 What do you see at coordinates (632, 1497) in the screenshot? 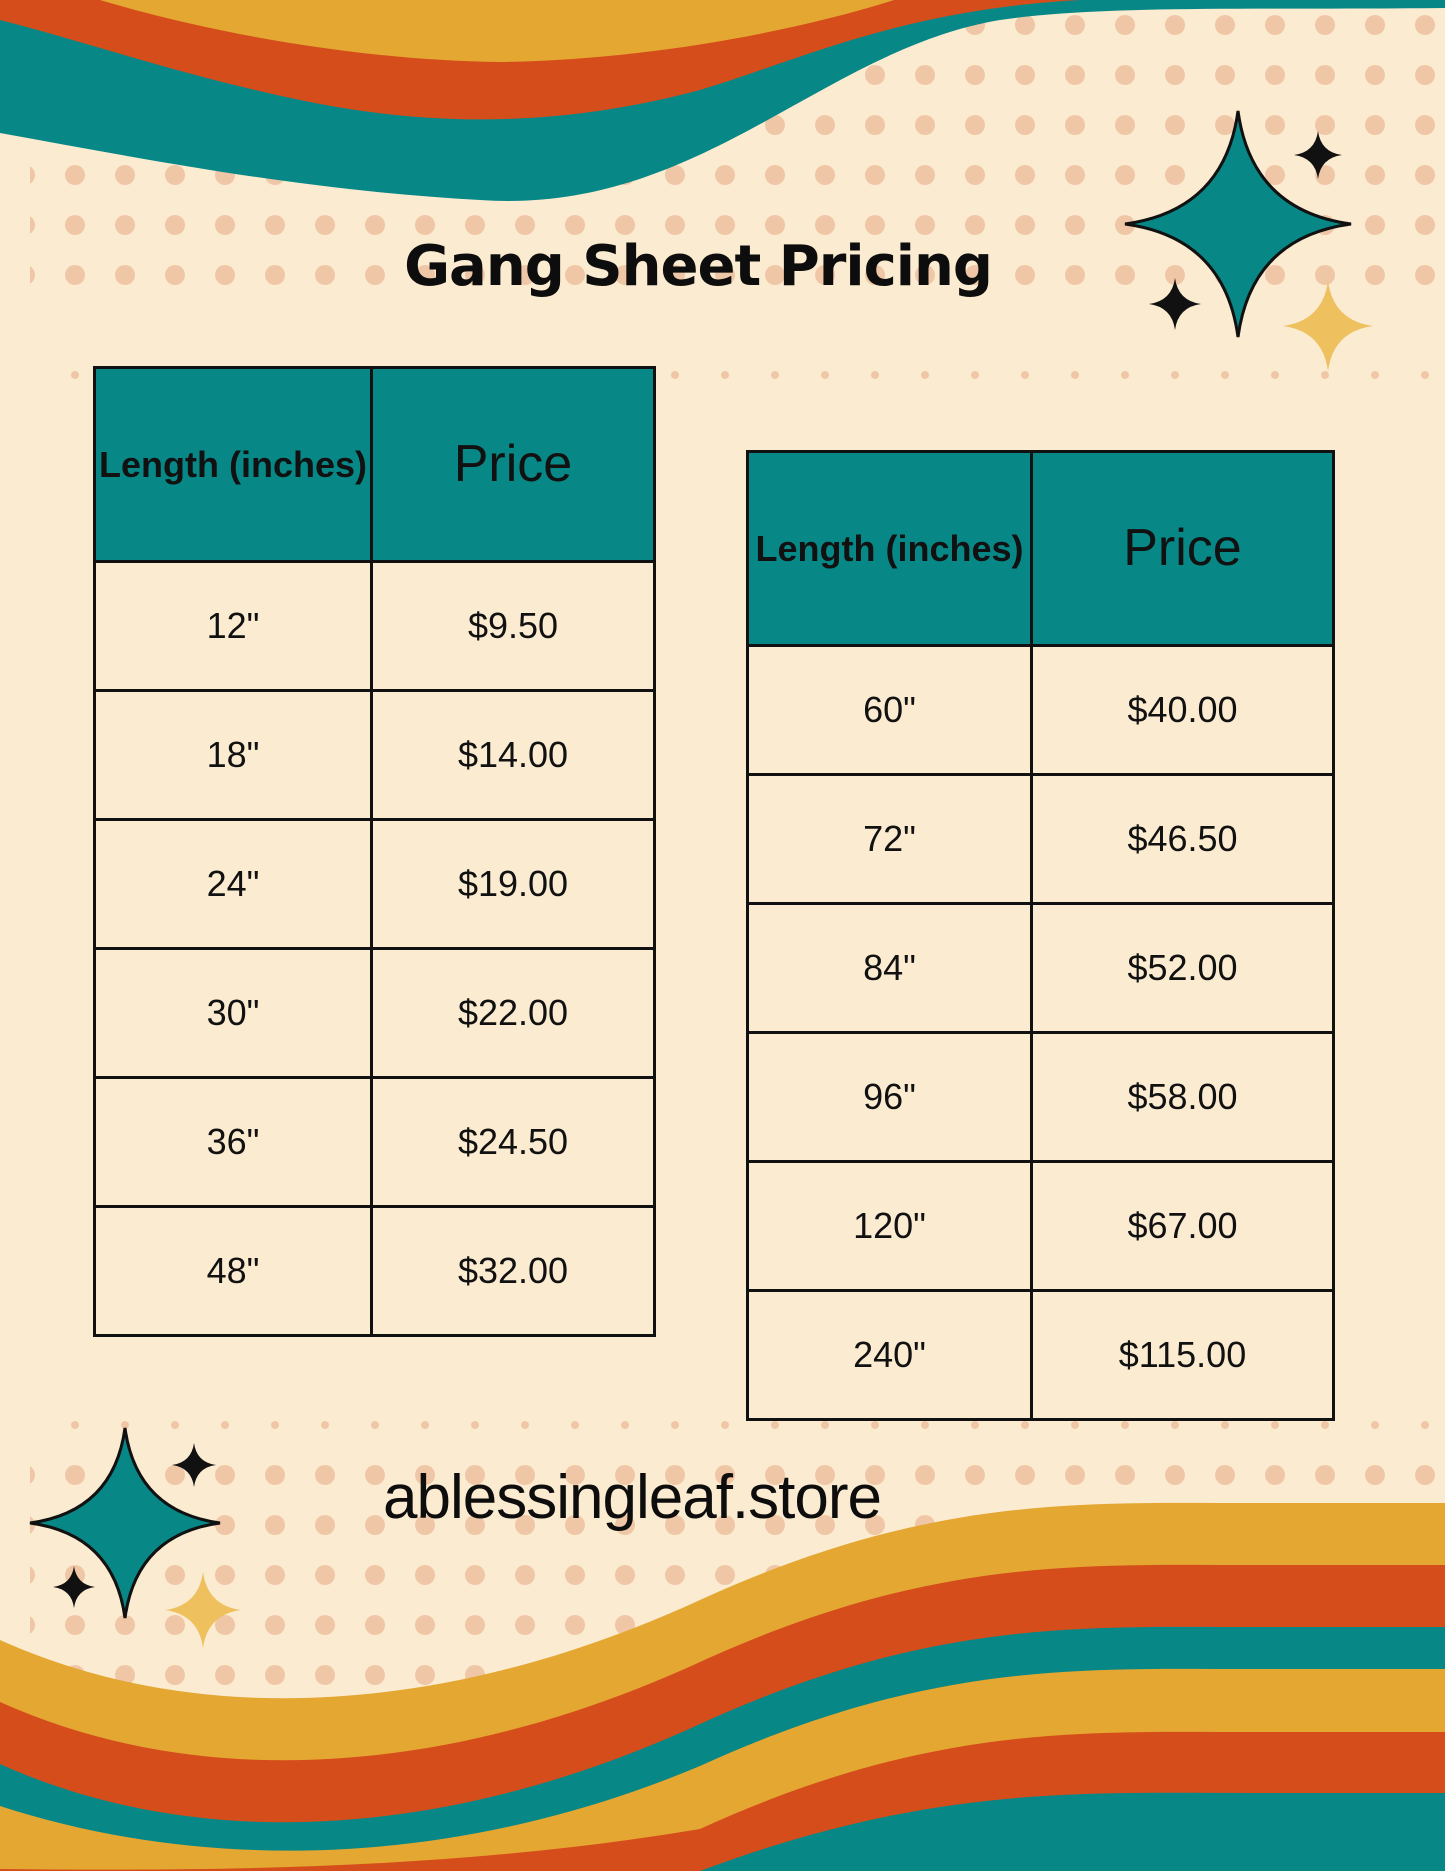
I see `website-url: ablessingleaf.store` at bounding box center [632, 1497].